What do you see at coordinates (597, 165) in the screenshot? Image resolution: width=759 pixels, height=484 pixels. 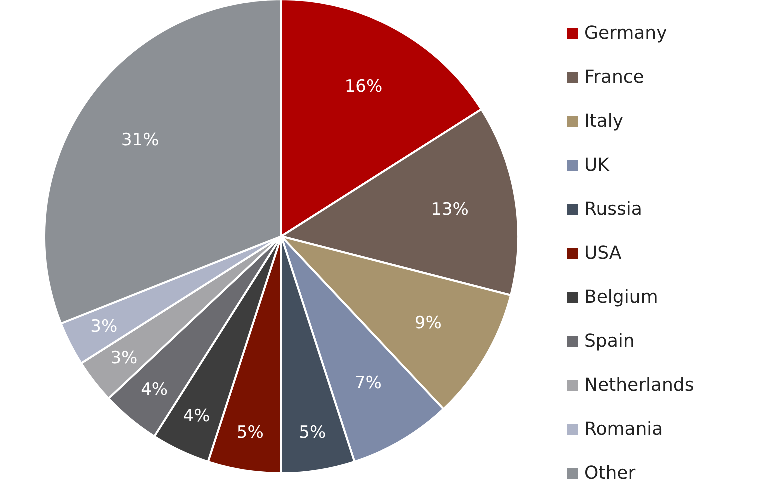 I see `legend-label: UK` at bounding box center [597, 165].